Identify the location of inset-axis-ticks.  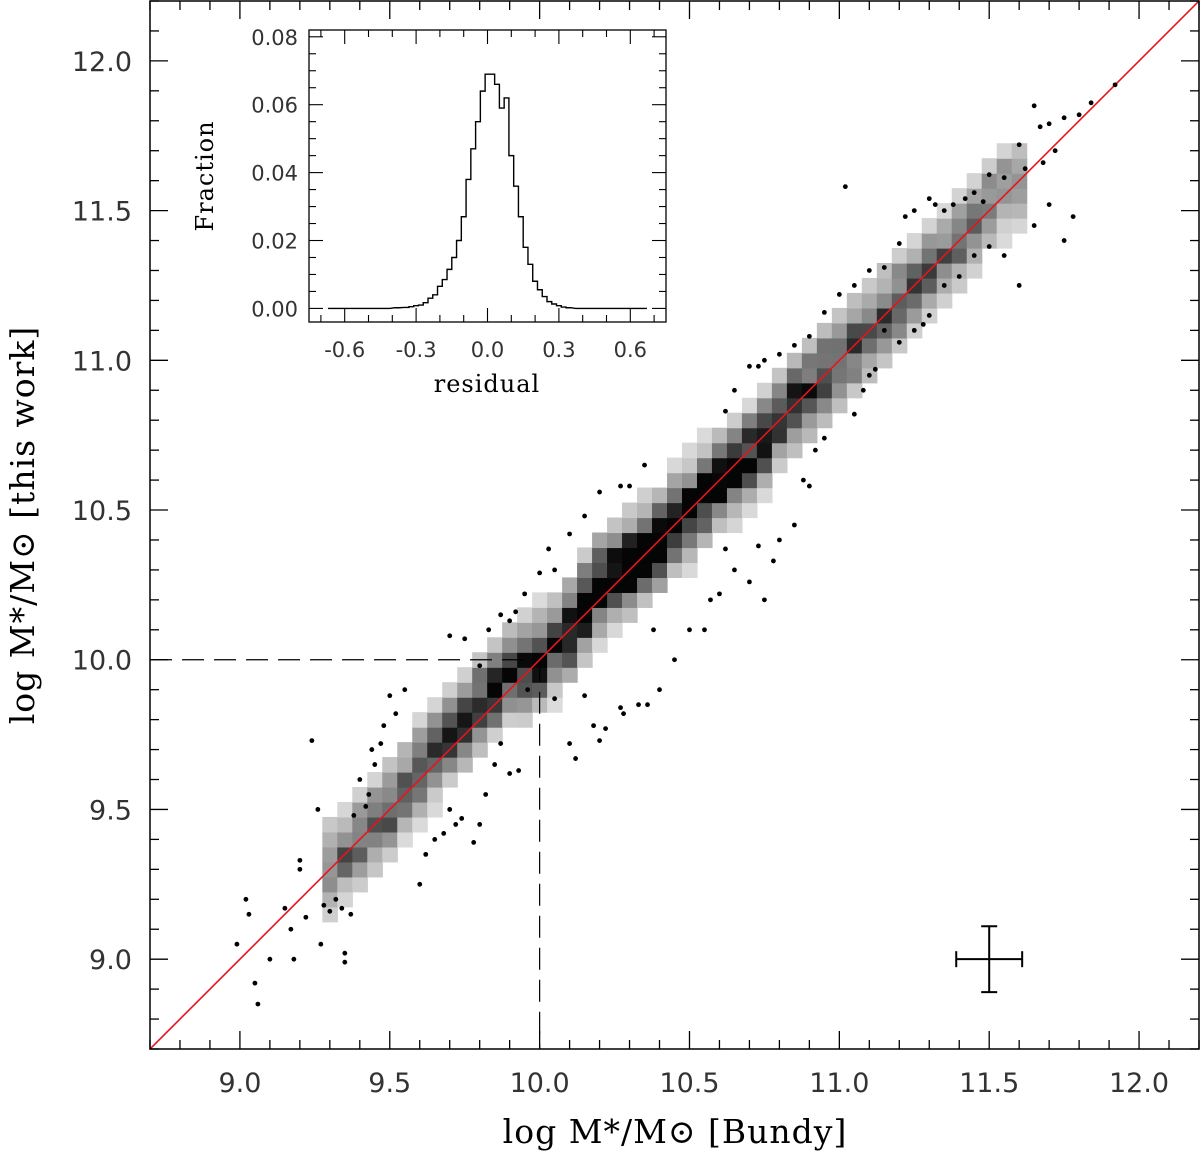
(487, 176).